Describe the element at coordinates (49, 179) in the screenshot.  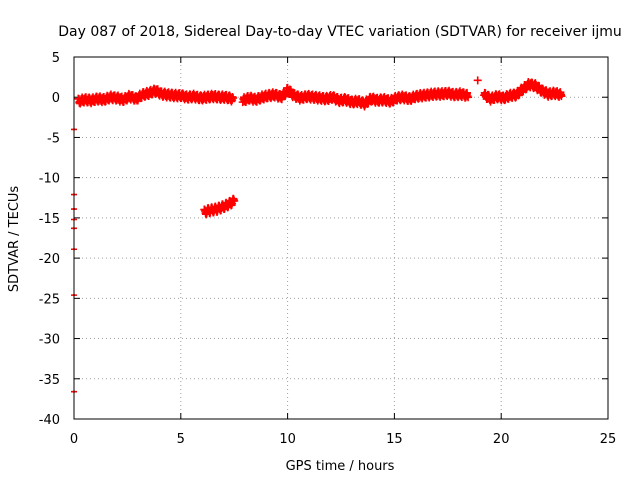
I see `y-tick-label: -10` at that location.